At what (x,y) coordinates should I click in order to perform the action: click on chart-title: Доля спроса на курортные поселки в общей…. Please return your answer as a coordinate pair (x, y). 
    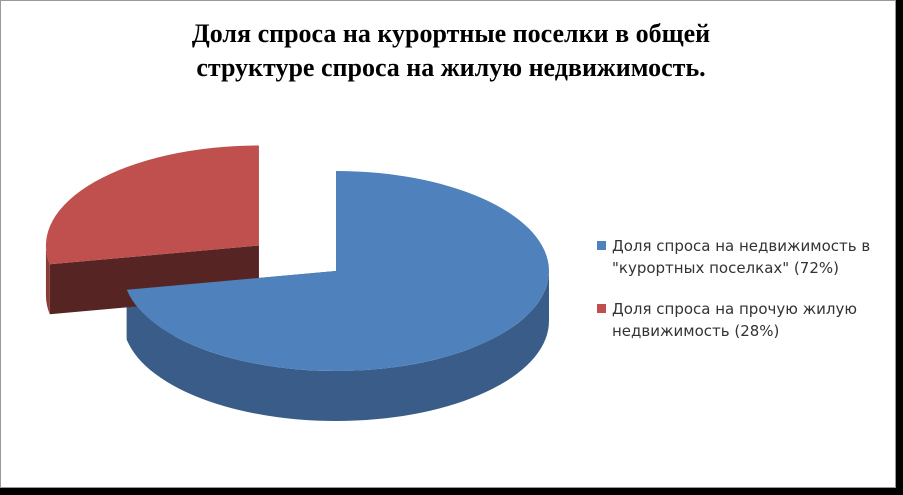
    Looking at the image, I should click on (451, 50).